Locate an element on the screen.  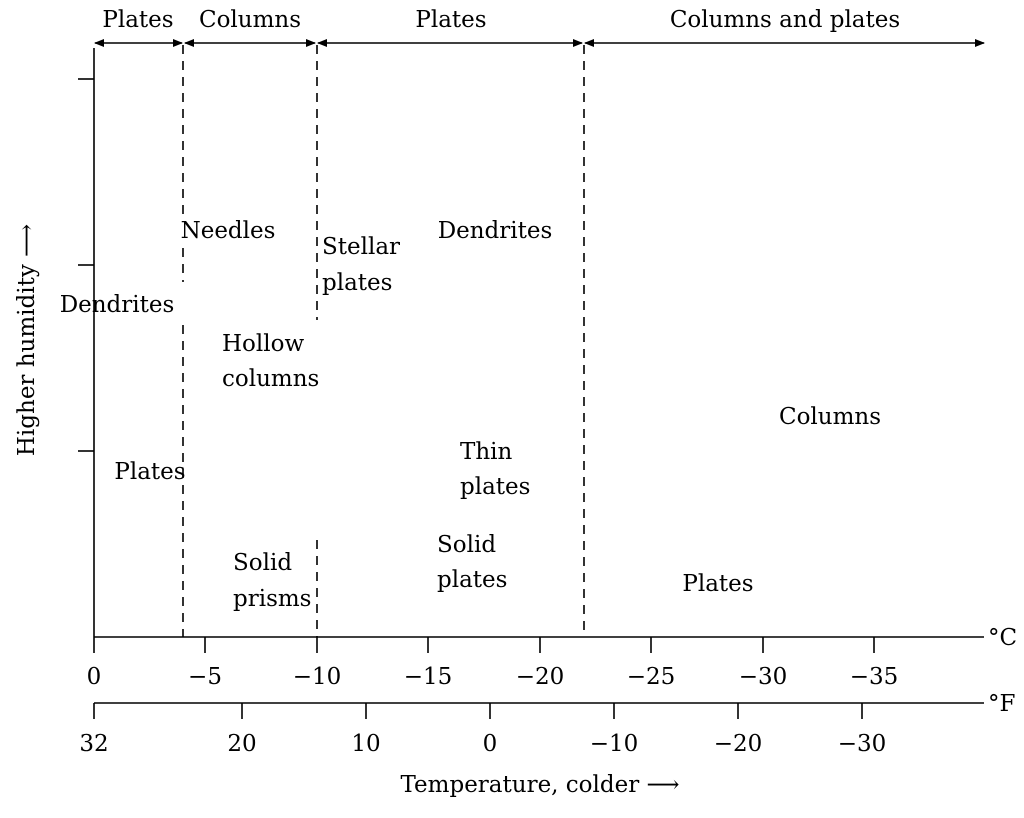
region-label-needles: Needles is located at coordinates (228, 231).